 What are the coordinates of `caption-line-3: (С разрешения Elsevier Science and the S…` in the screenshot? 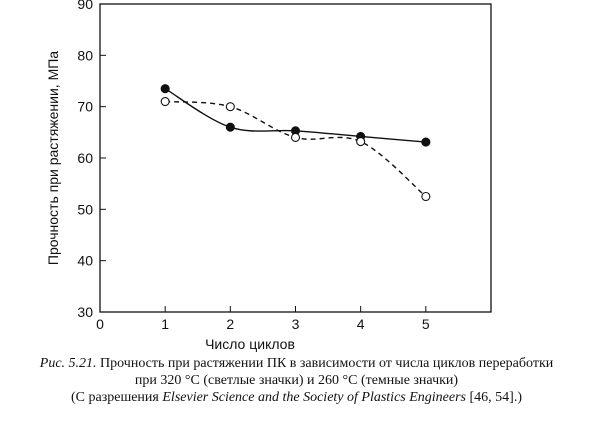 It's located at (296, 397).